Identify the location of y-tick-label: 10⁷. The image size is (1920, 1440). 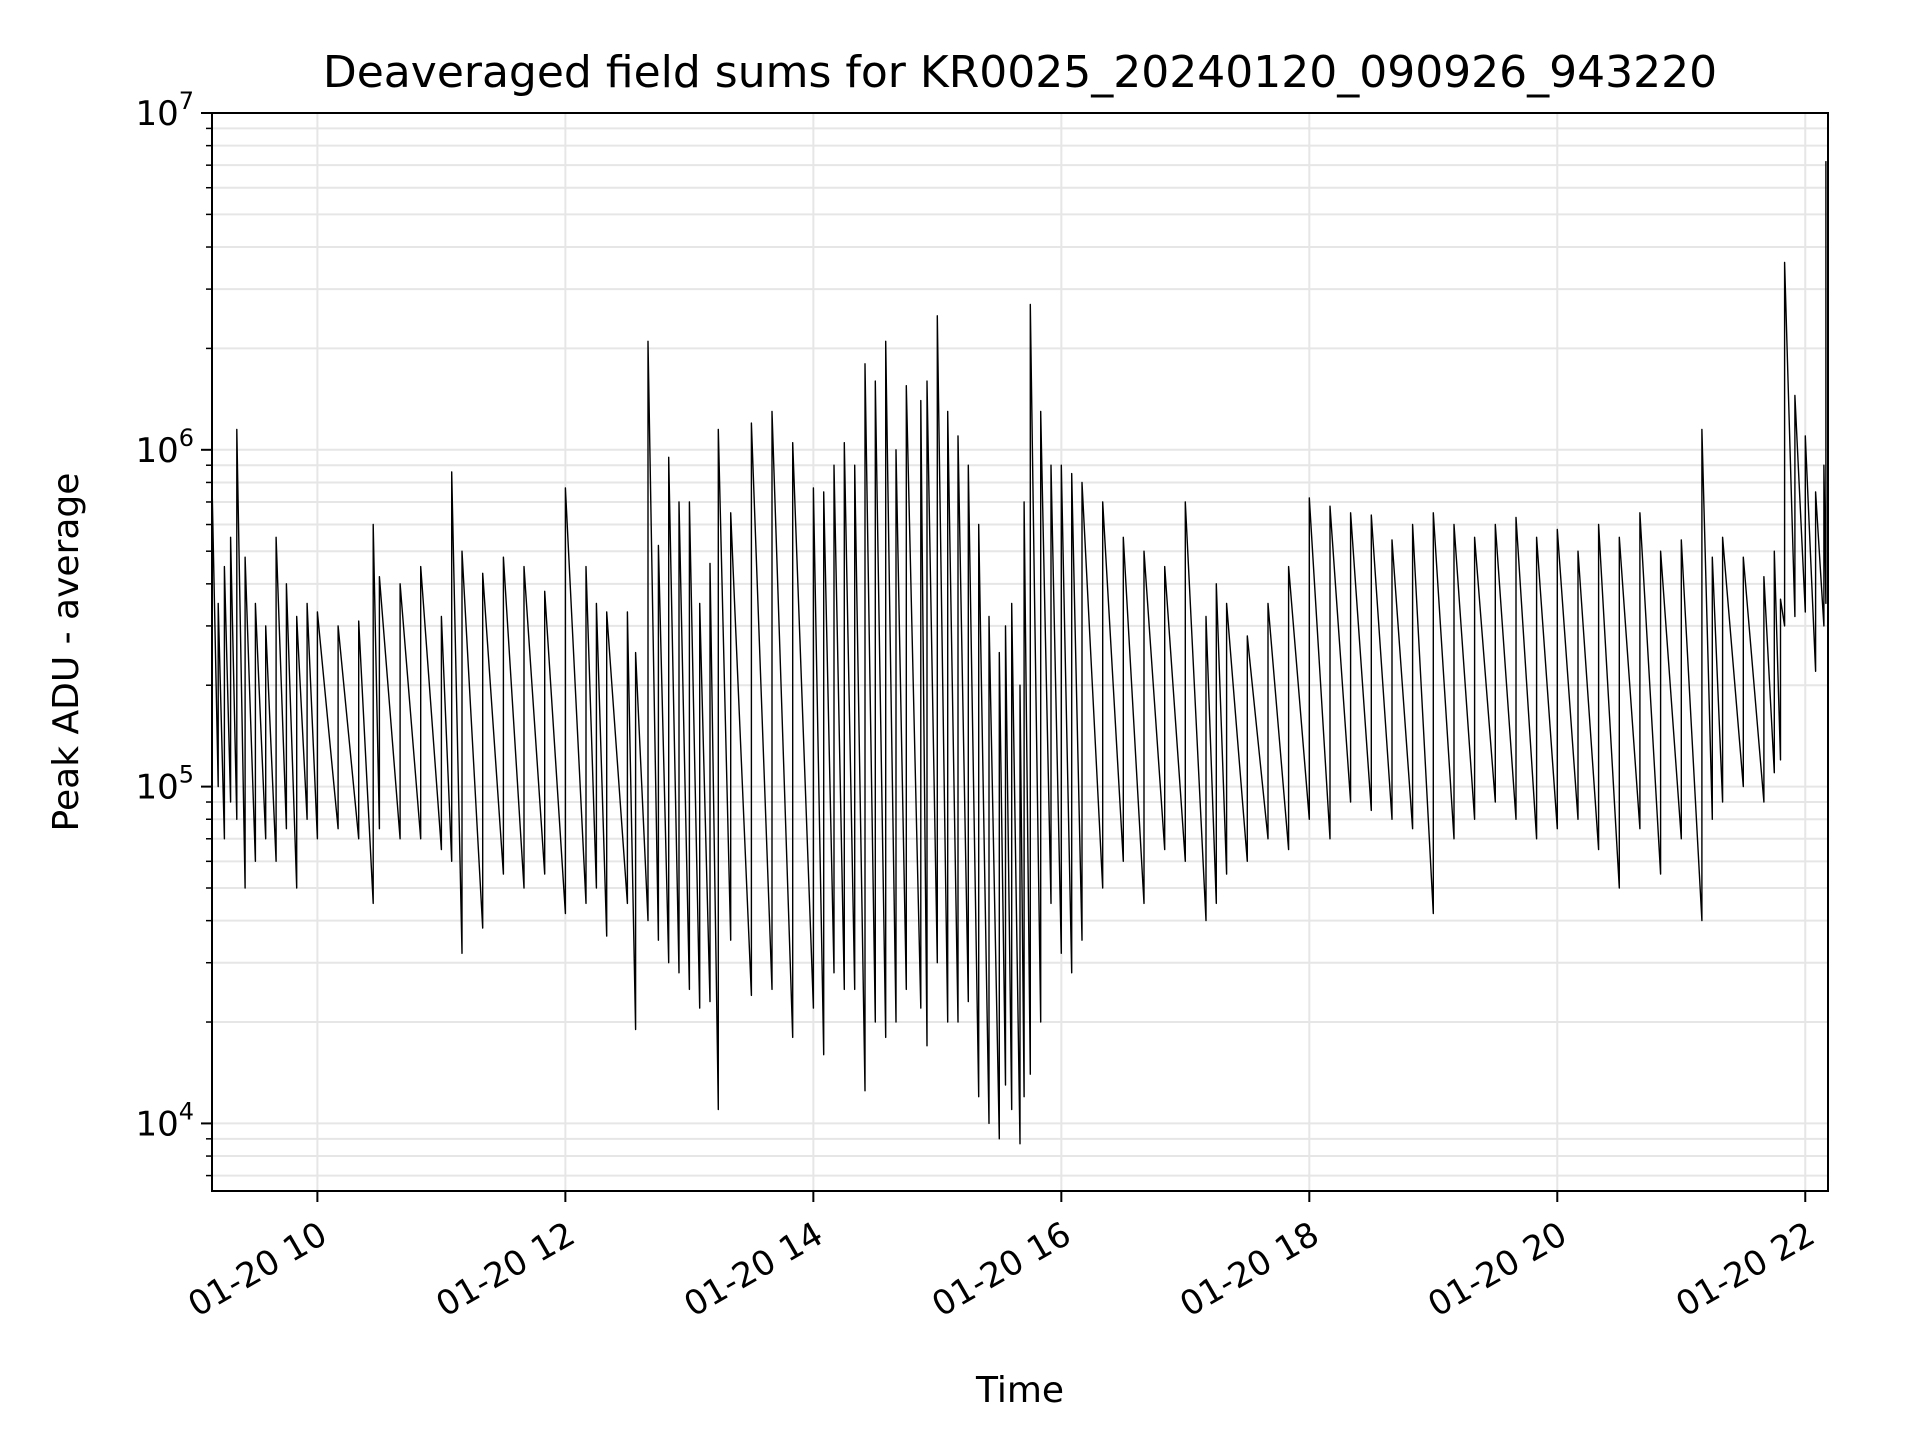
(164, 110).